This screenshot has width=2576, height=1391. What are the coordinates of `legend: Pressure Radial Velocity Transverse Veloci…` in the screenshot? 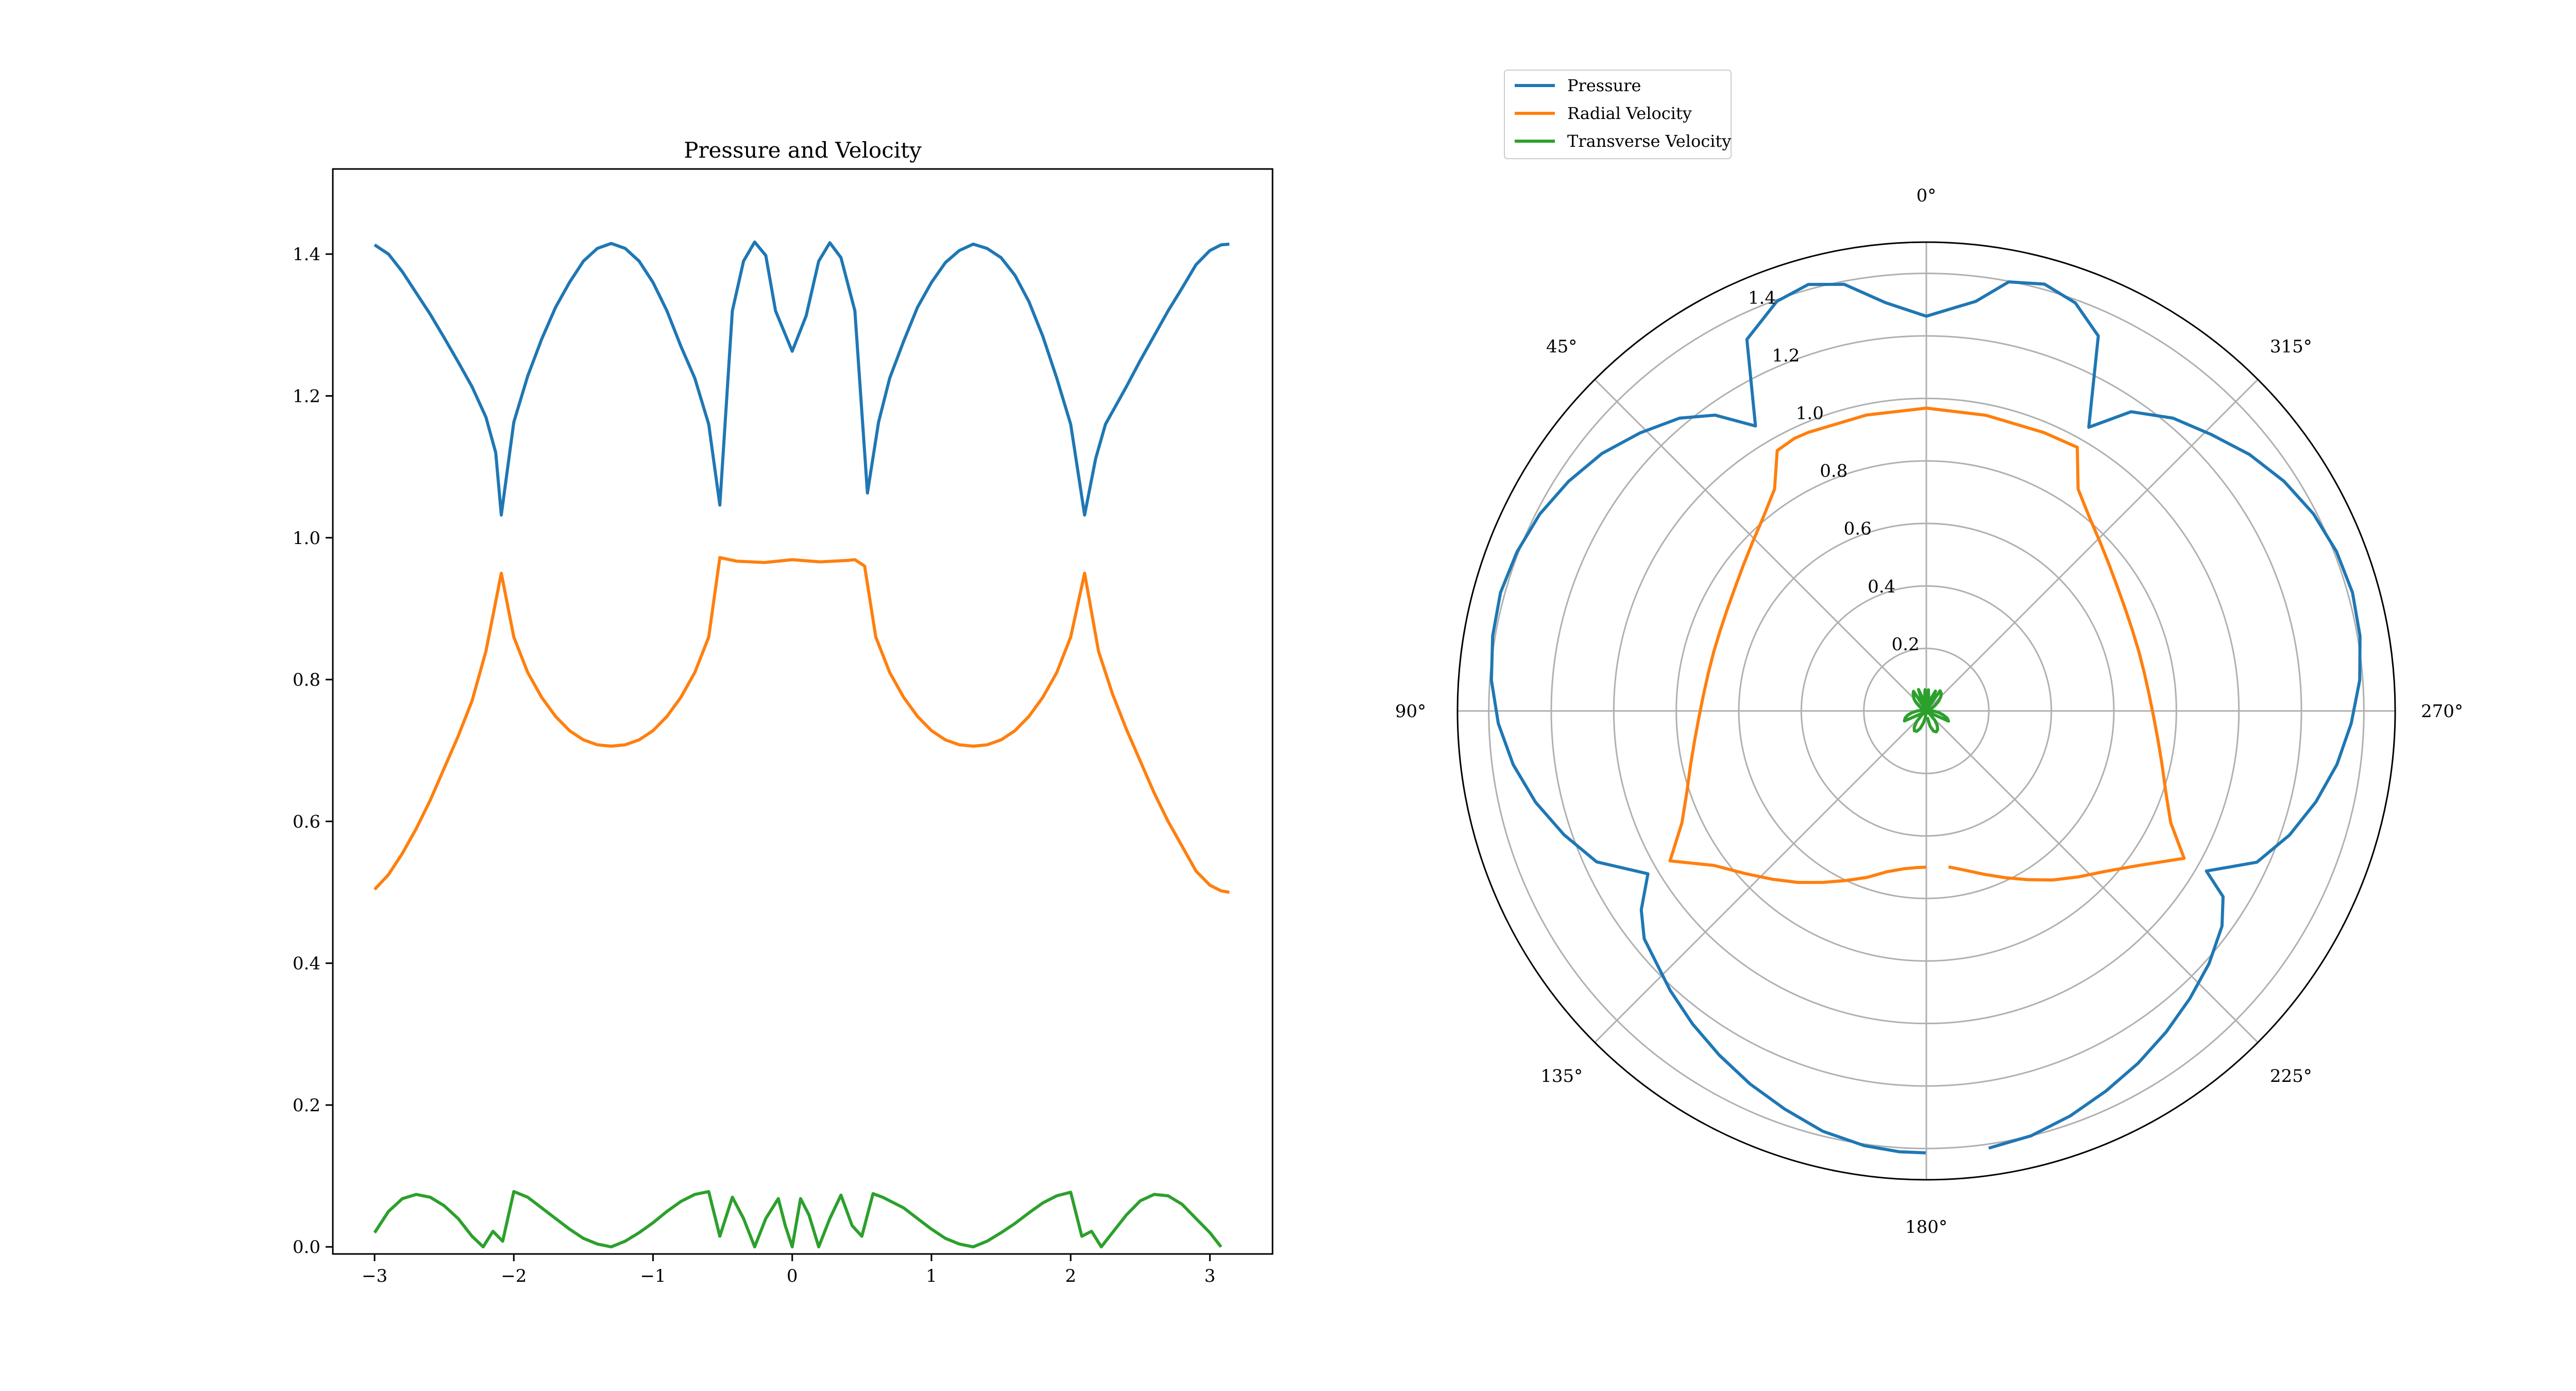 It's located at (1618, 114).